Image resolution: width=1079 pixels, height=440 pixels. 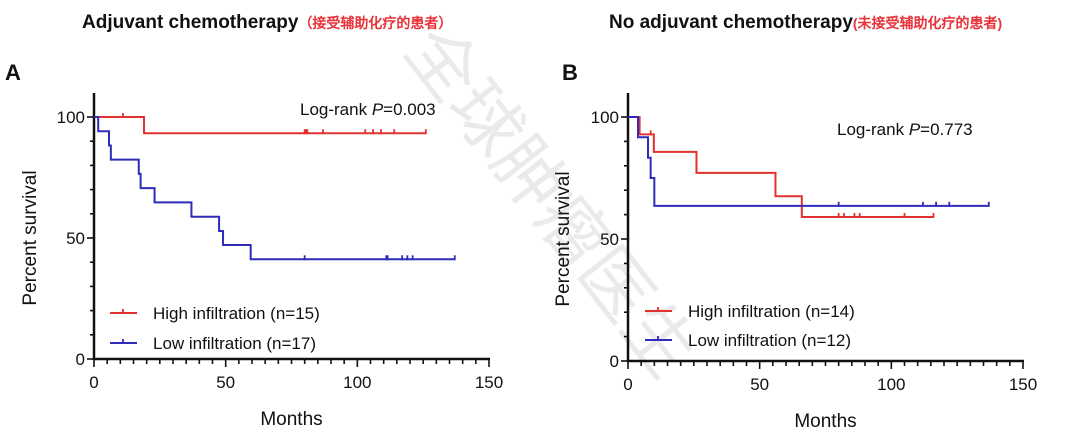 What do you see at coordinates (563, 238) in the screenshot?
I see `panel-b-y-axis-label: Percent survival` at bounding box center [563, 238].